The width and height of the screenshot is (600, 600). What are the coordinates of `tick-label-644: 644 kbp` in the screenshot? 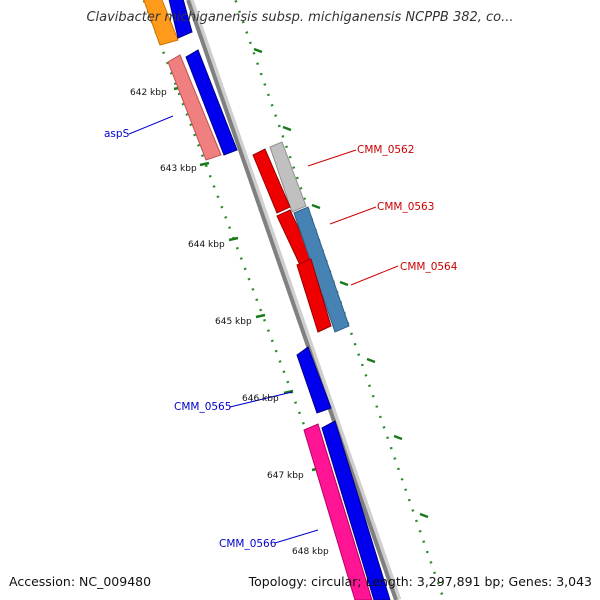 It's located at (206, 245).